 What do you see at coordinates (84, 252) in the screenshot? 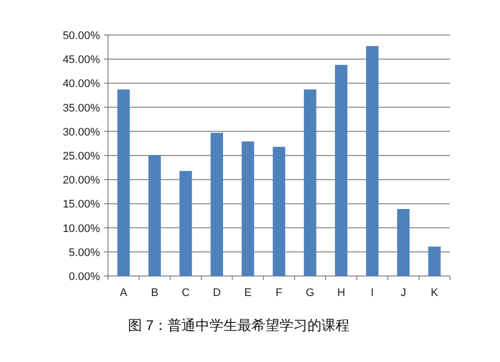
I see `y-tick-label: 5.00%` at bounding box center [84, 252].